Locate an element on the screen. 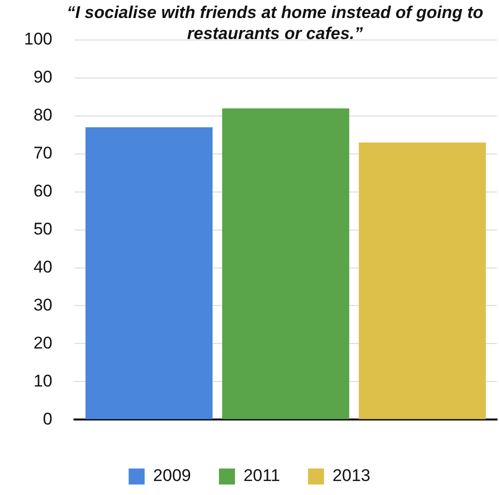  legend-label: 2013 is located at coordinates (351, 476).